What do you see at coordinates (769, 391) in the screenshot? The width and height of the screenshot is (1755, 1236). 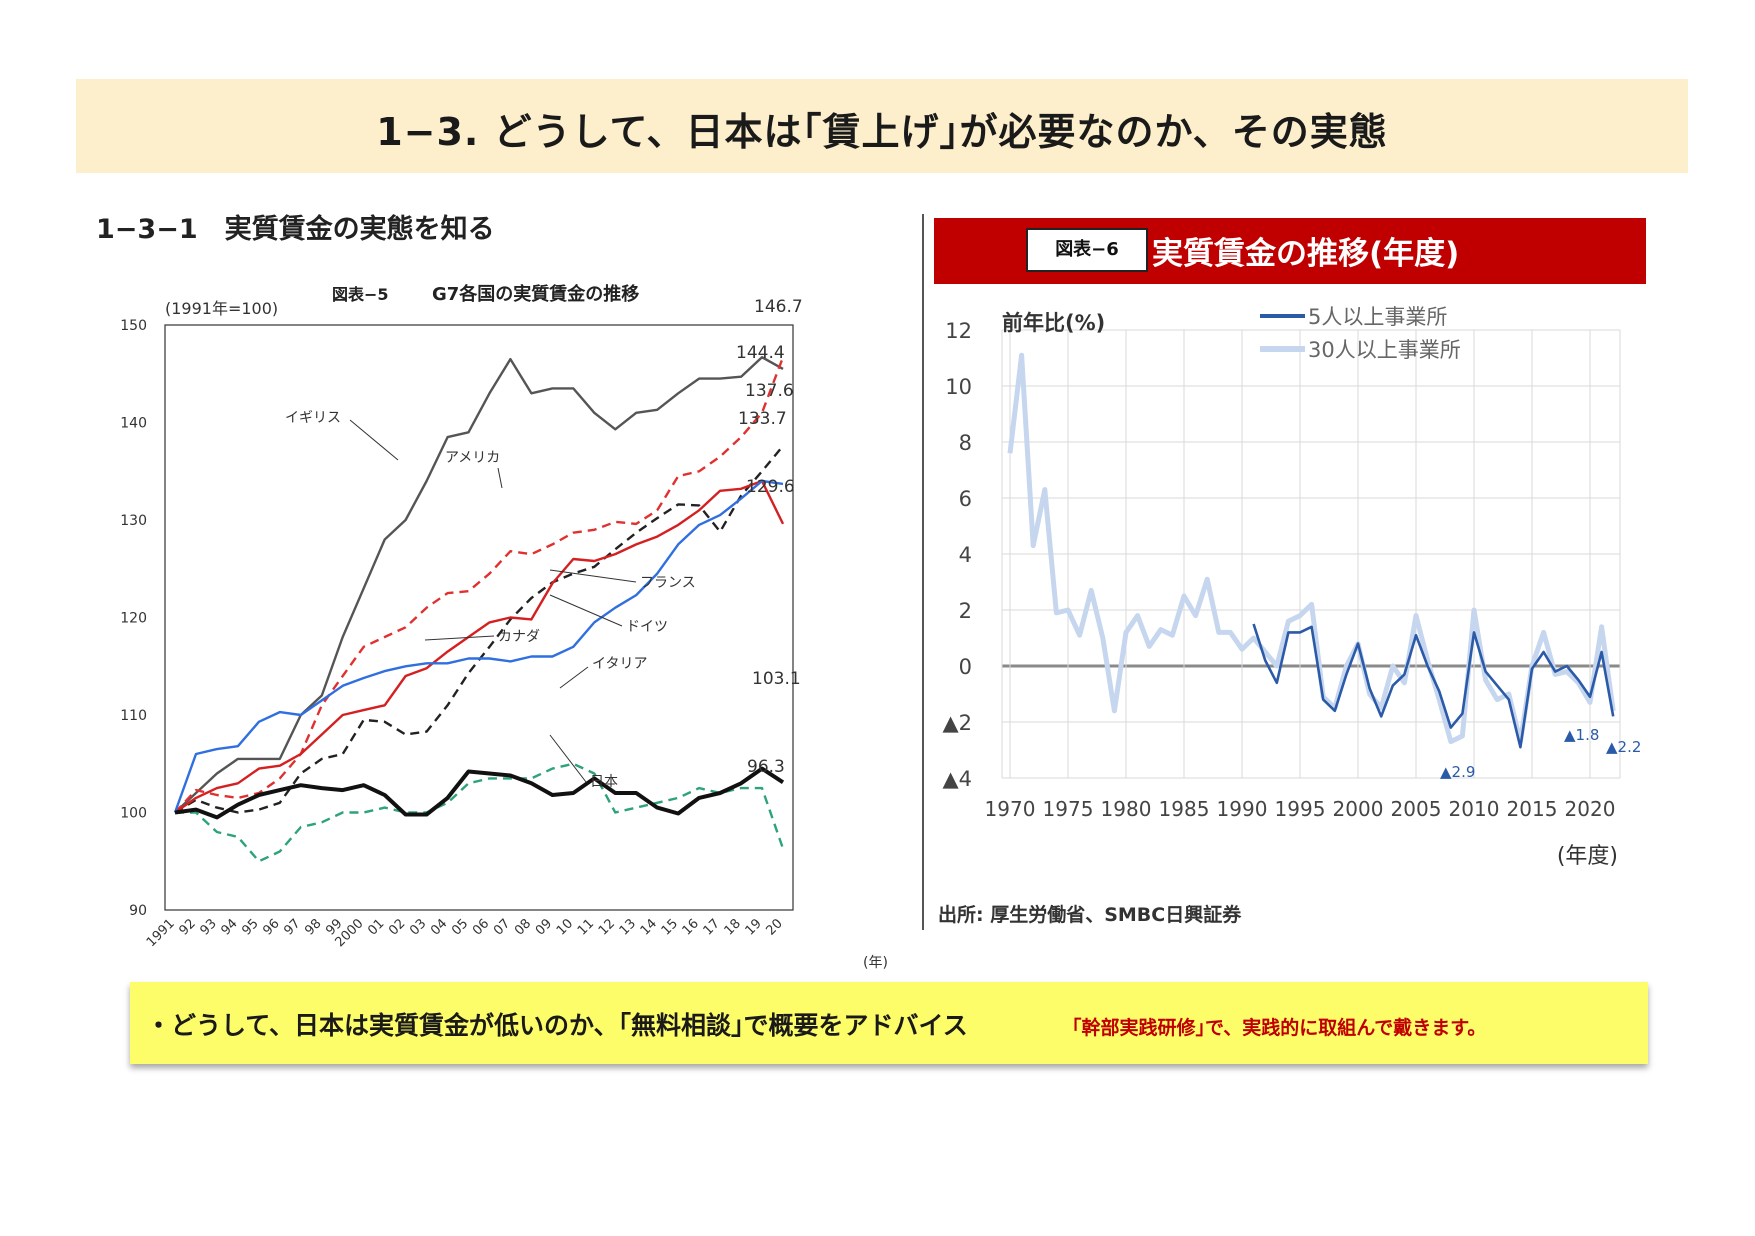 I see `chart1-end-value-label: 137.6` at bounding box center [769, 391].